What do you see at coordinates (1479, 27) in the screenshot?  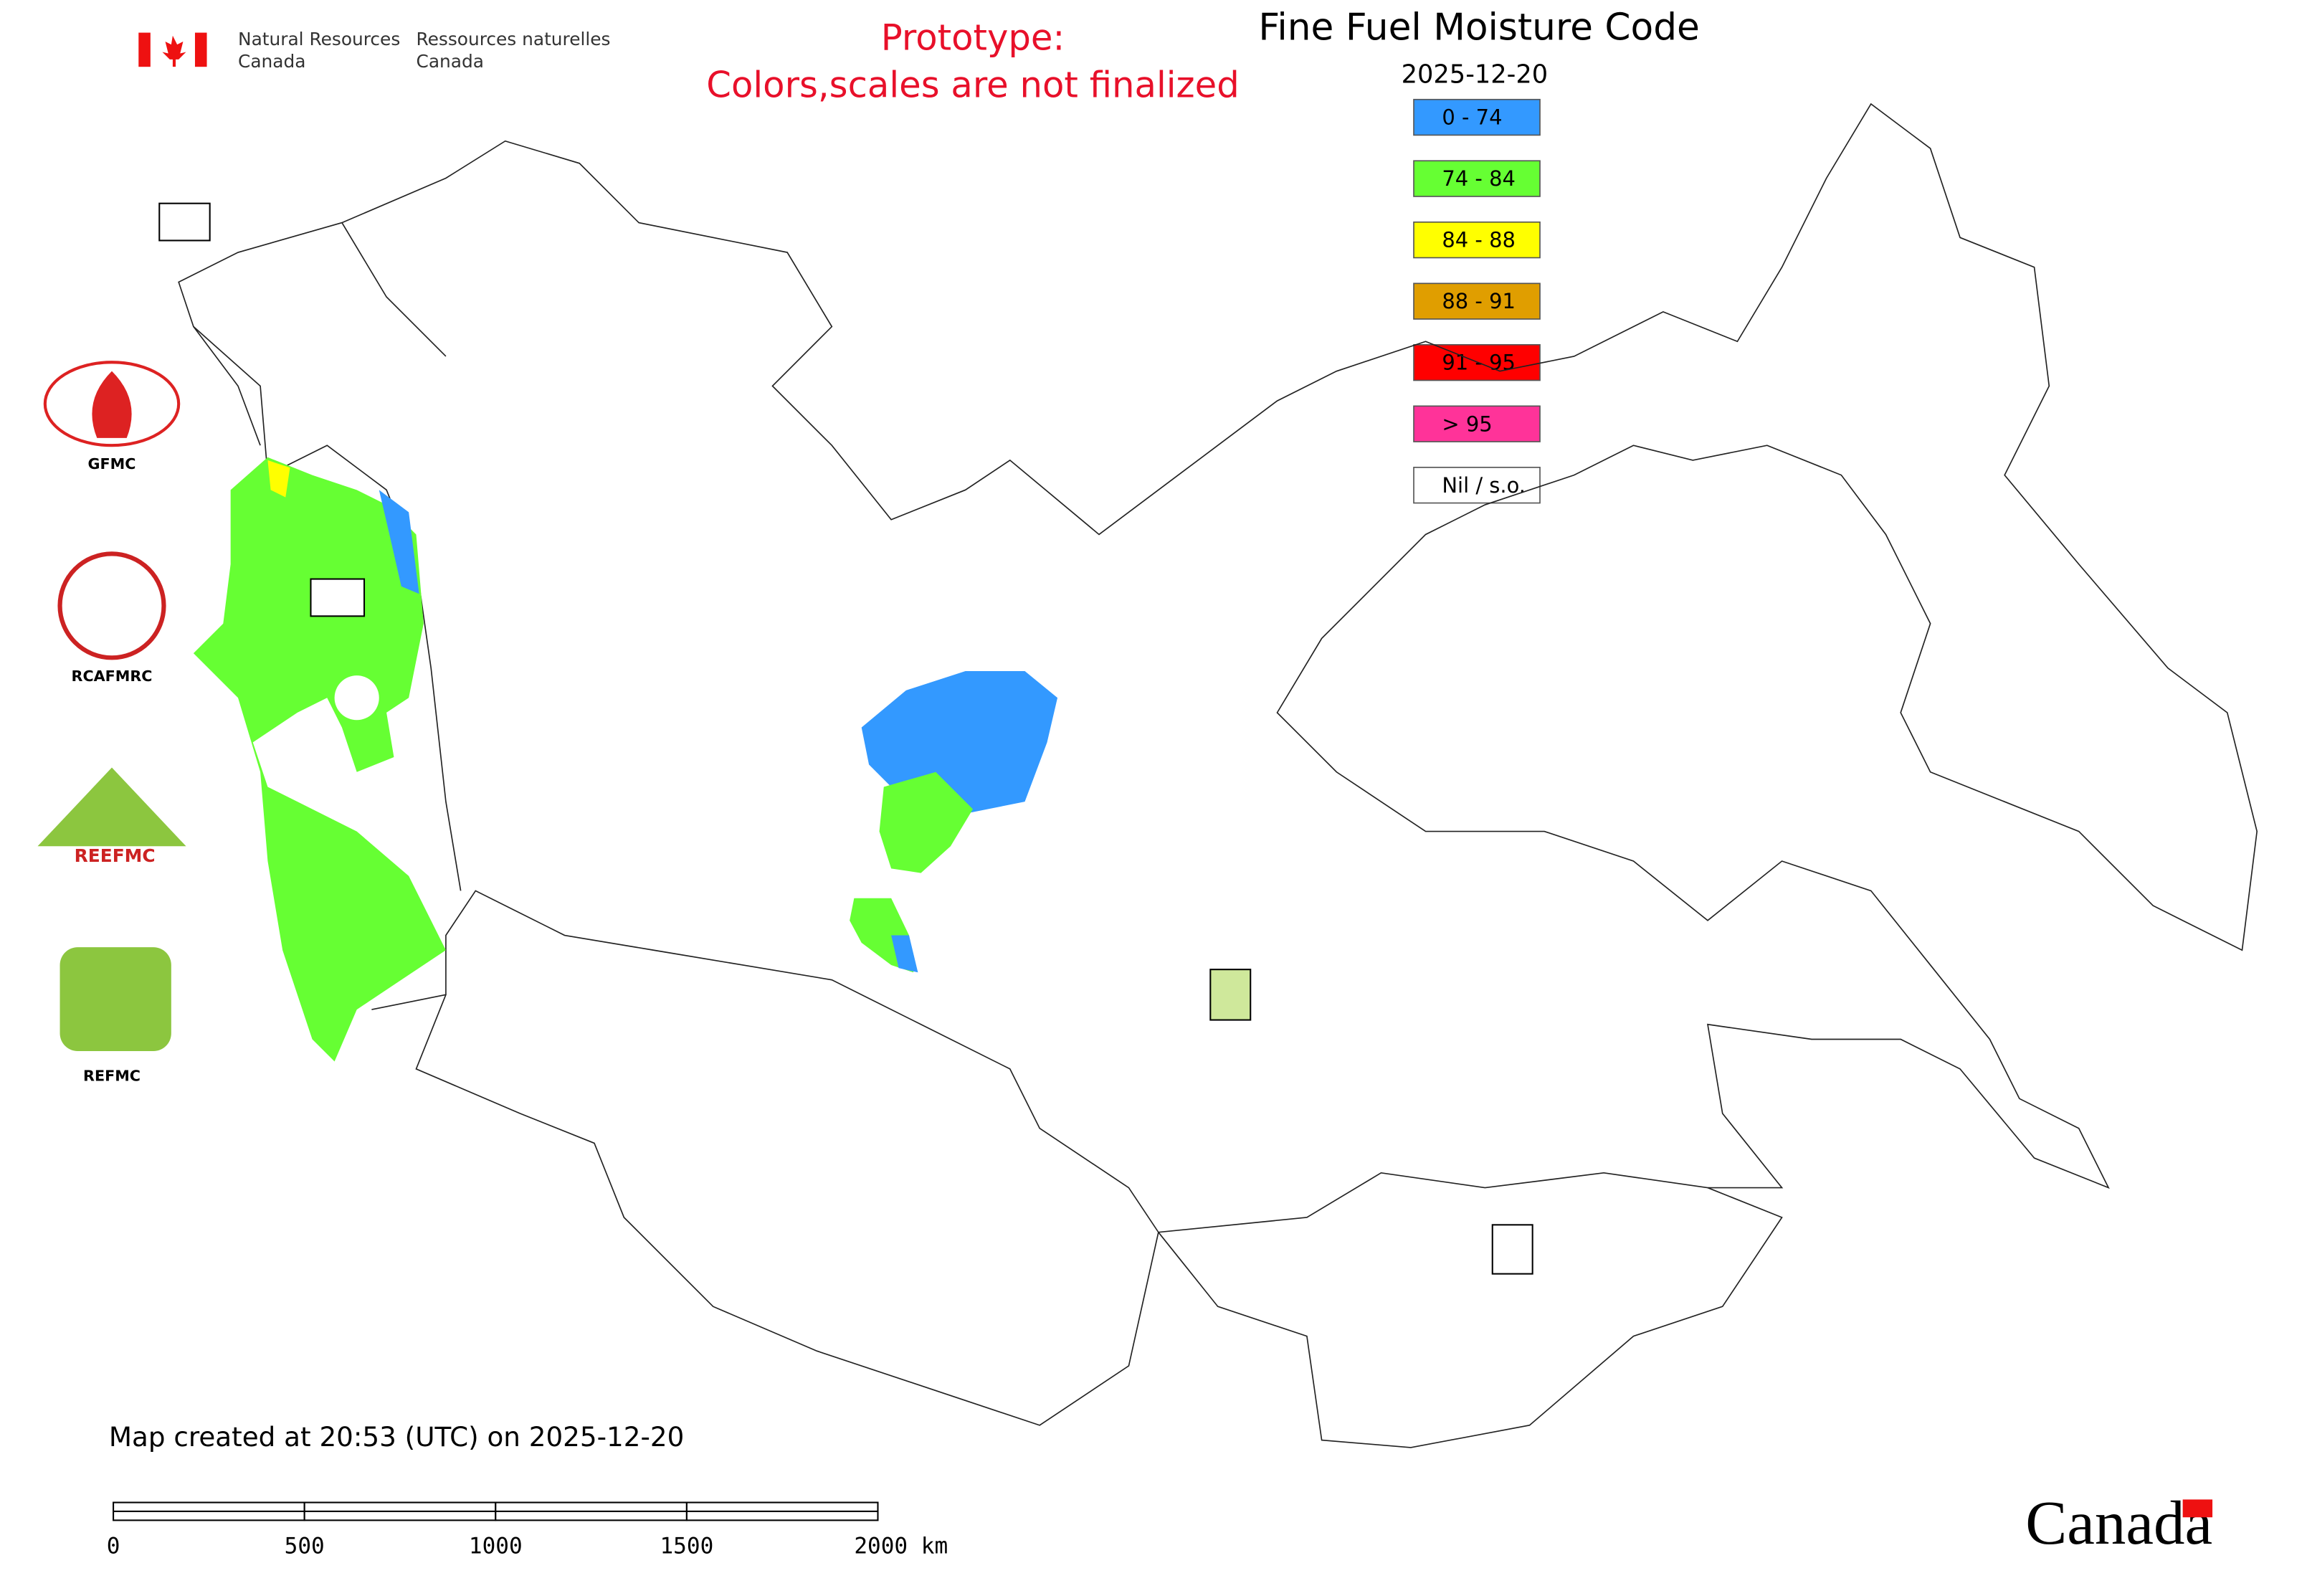 I see `map-title: Fine Fuel Moisture Code` at bounding box center [1479, 27].